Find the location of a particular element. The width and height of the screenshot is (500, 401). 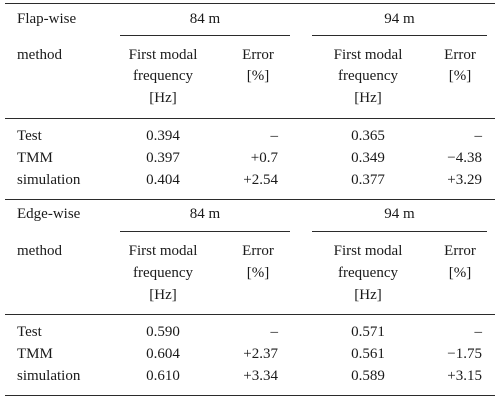

table-cell-error-84: +3.34 is located at coordinates (260, 376).